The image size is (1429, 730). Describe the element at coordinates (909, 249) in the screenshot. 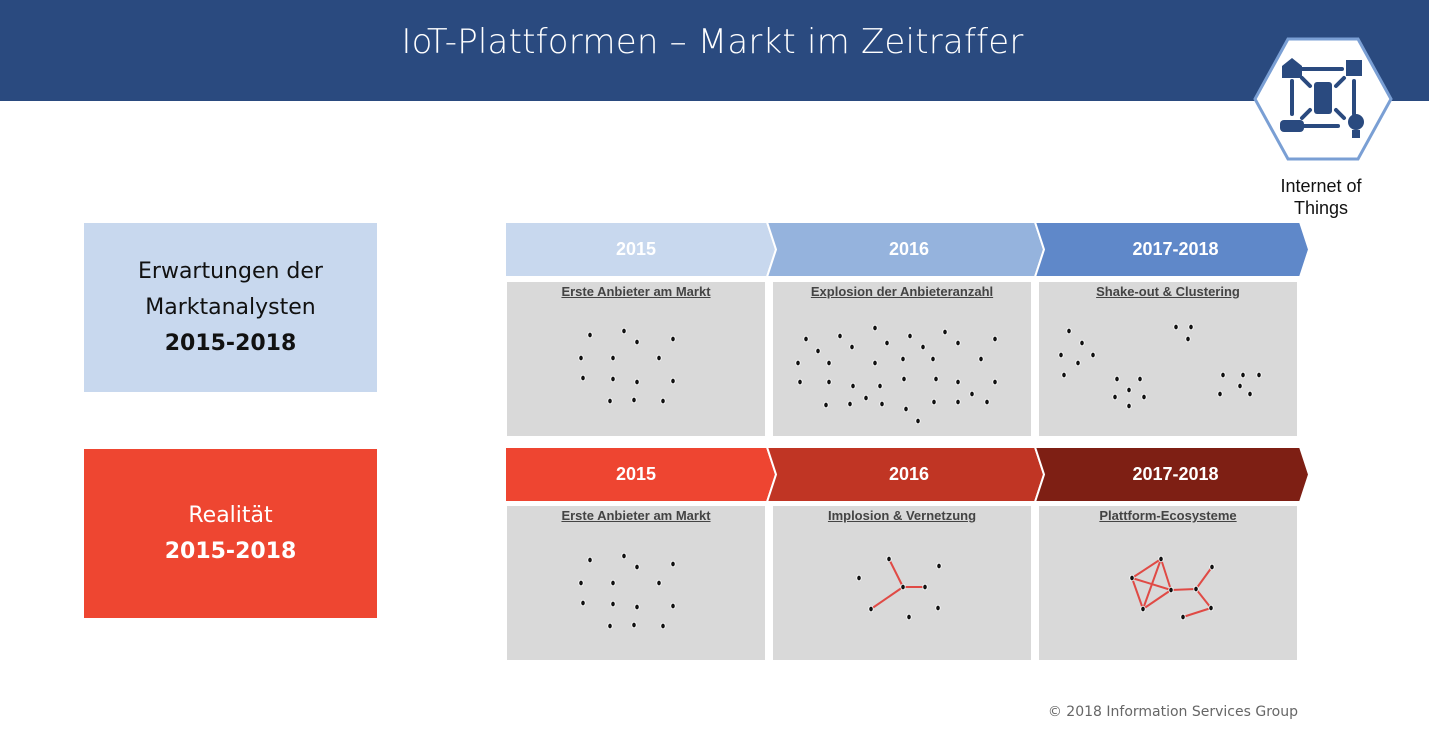

I see `phase-label: 2016` at that location.